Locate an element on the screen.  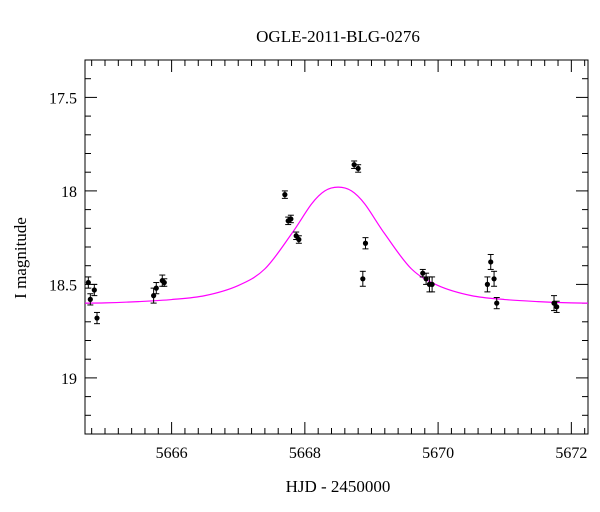
y-tick-label: 17.5 is located at coordinates (63, 98).